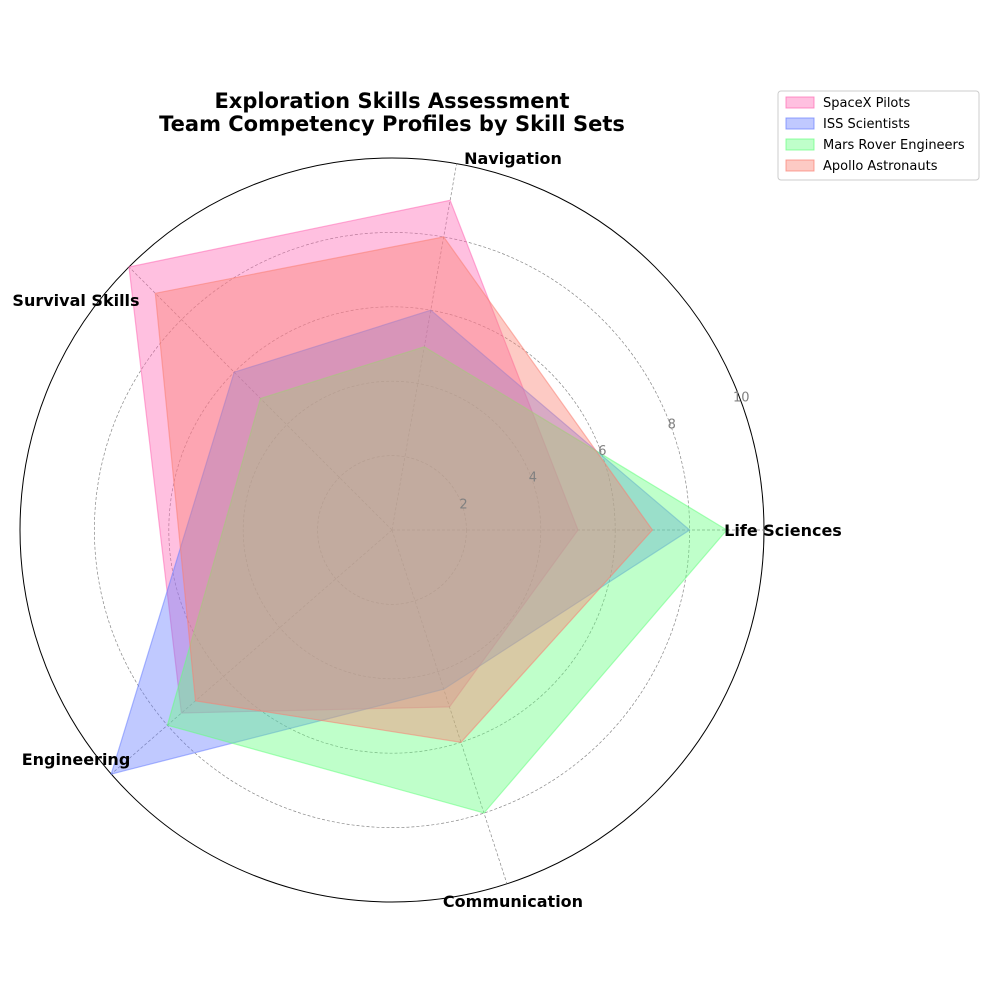 Image resolution: width=1000 pixels, height=1000 pixels. Describe the element at coordinates (513, 901) in the screenshot. I see `axis-label-communication: Communication` at that location.